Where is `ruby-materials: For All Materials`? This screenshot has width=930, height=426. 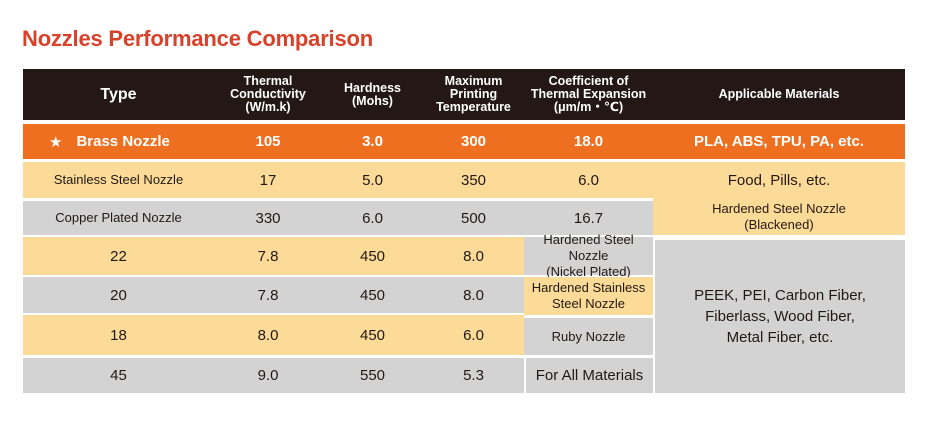 ruby-materials: For All Materials is located at coordinates (588, 375).